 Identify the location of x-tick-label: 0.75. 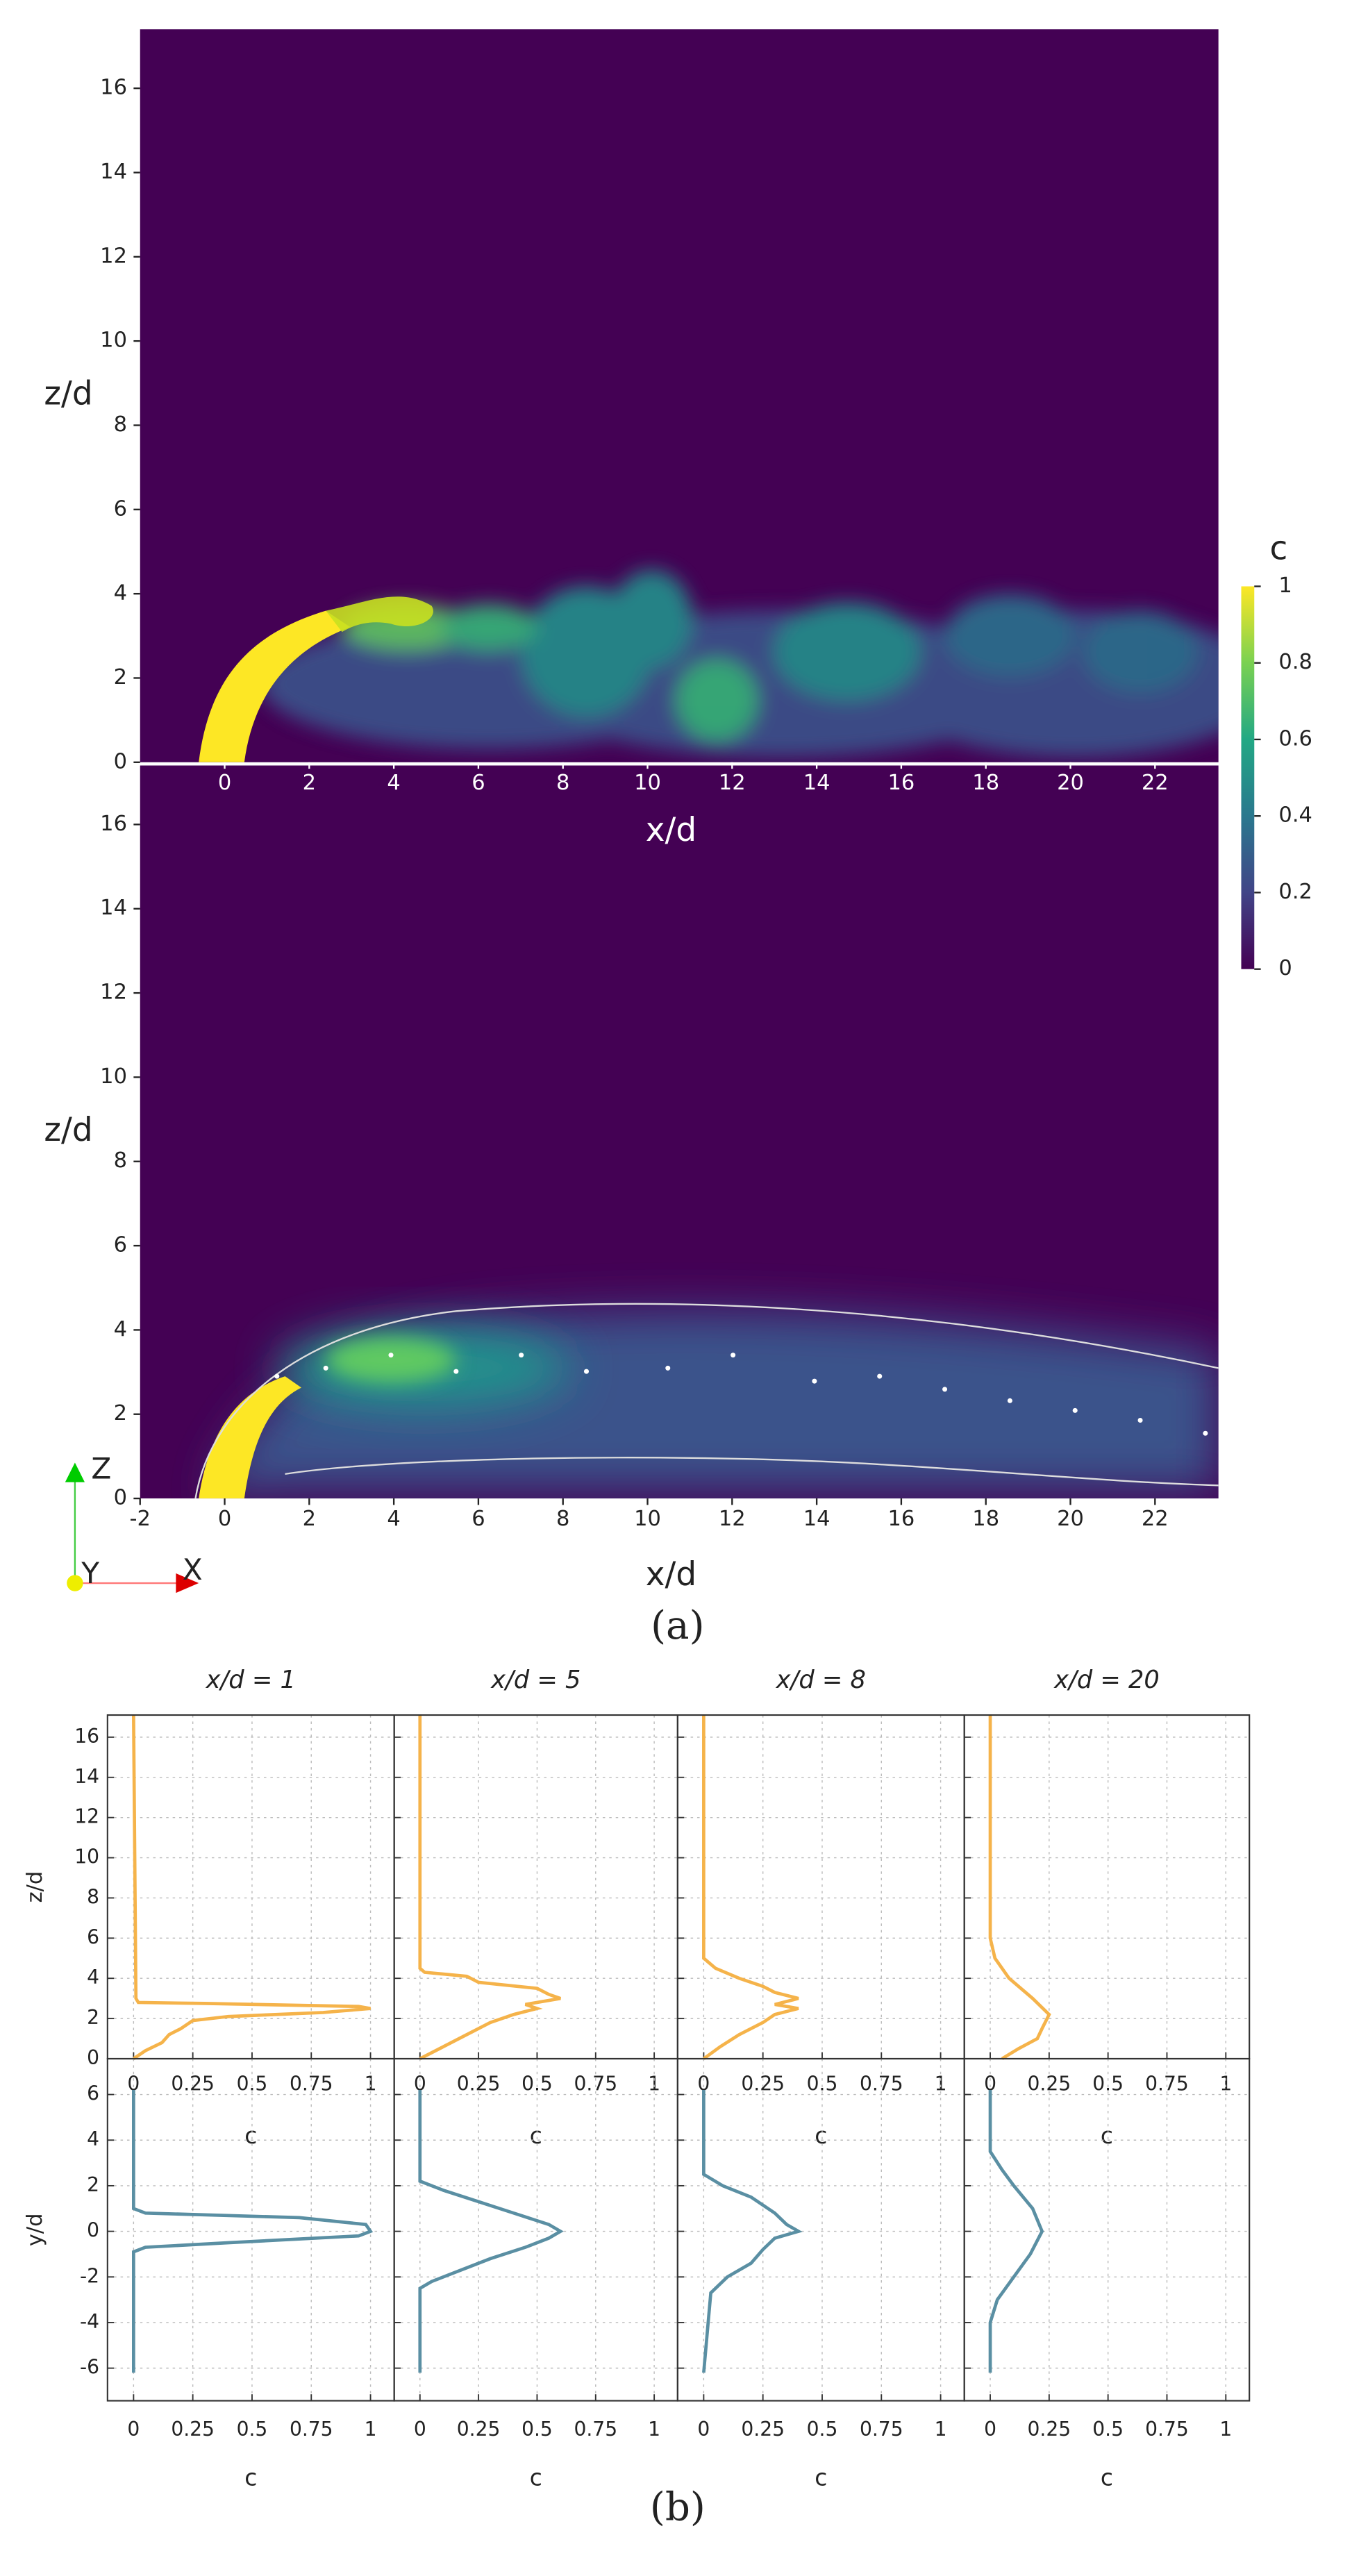
(311, 2429).